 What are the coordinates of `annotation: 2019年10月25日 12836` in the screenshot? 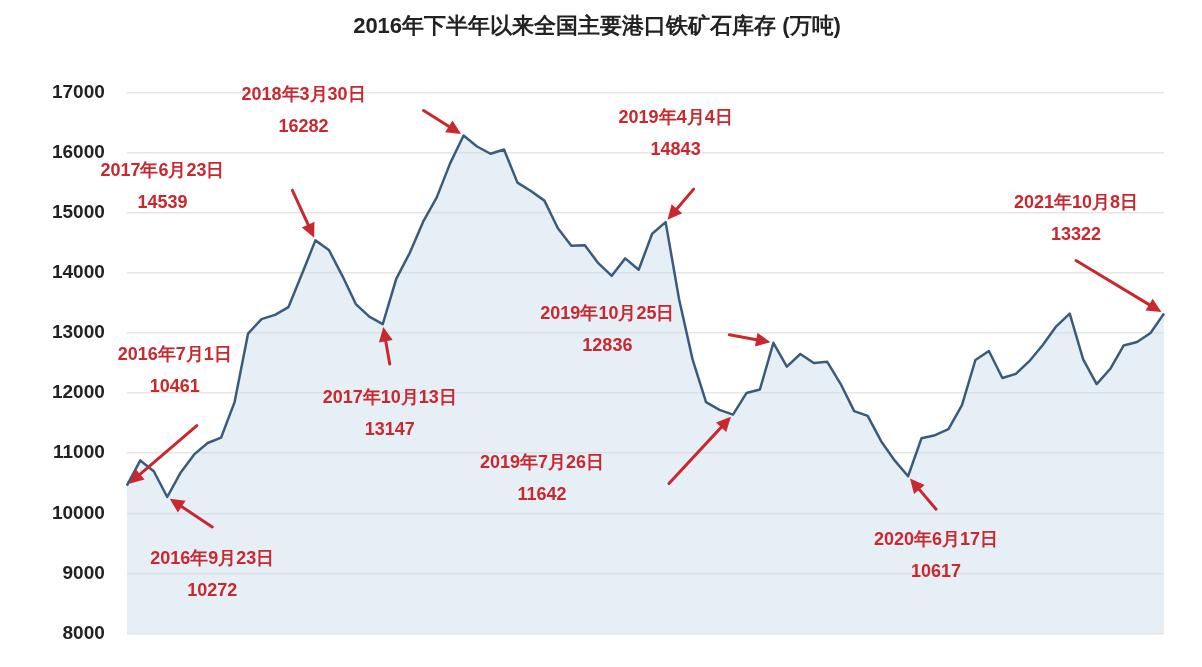 It's located at (607, 328).